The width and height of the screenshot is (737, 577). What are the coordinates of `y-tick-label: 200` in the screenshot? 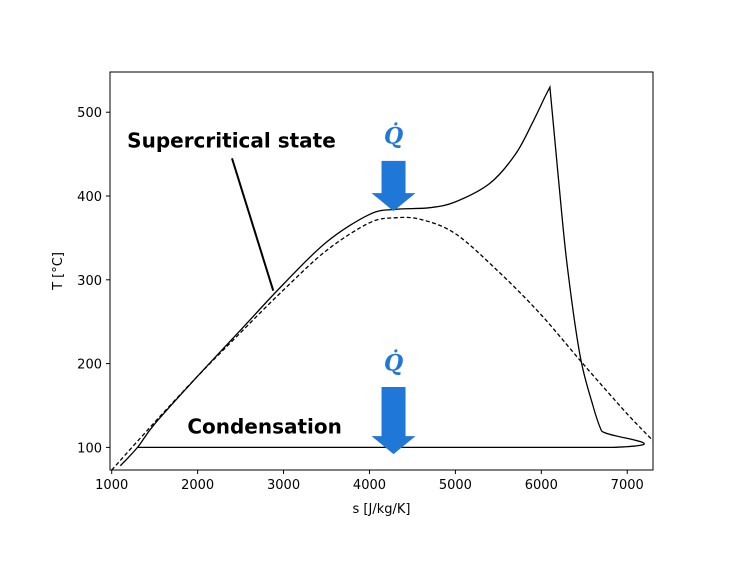 It's located at (89, 365).